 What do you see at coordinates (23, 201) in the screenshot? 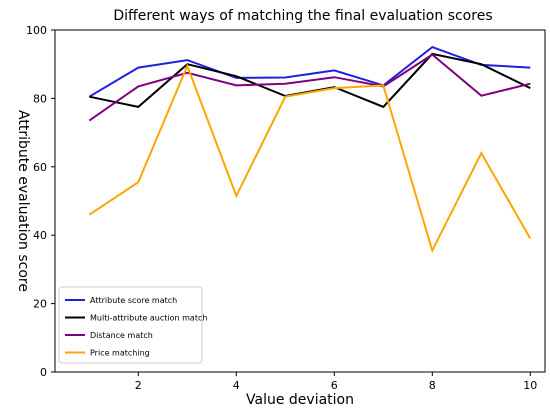
I see `y-axis-label: Attribute evaluation score` at bounding box center [23, 201].